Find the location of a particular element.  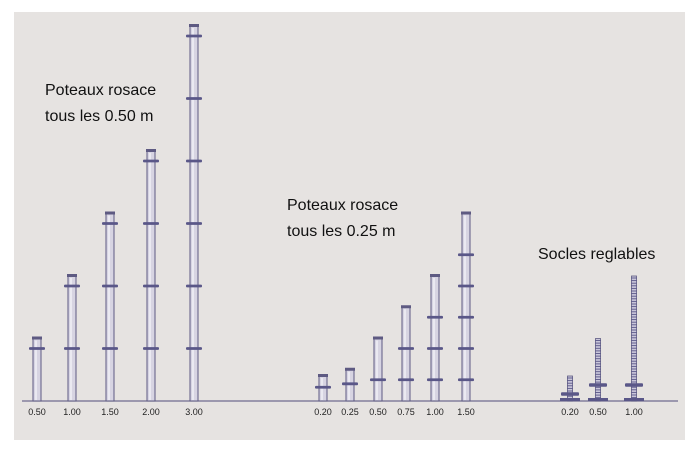

length-label-rosace-025-1: 0.25 is located at coordinates (350, 412).